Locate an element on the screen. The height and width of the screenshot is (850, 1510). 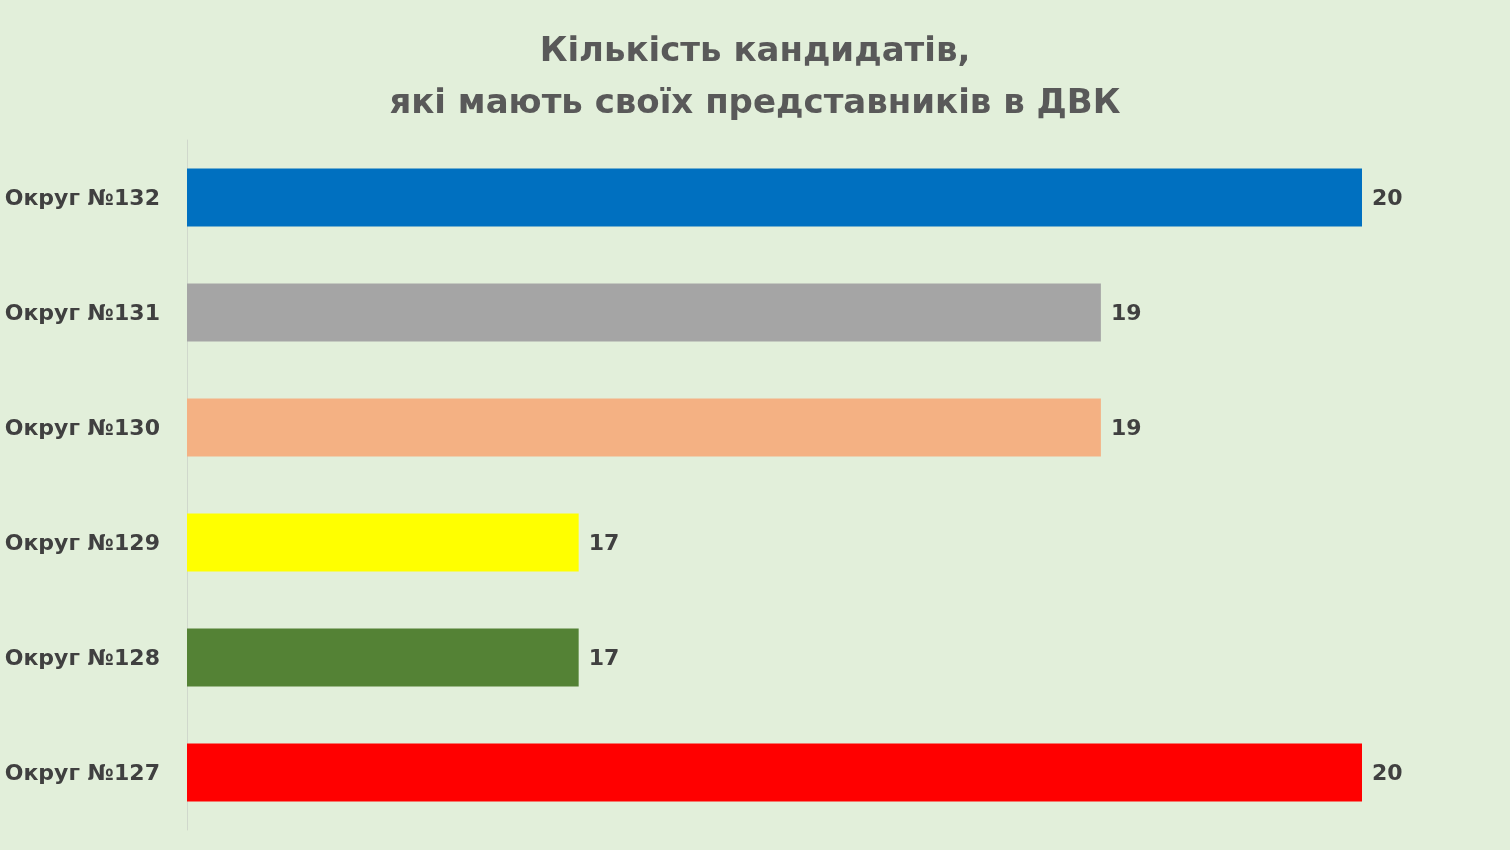
y-tick-label: Округ №131 is located at coordinates (82, 312).